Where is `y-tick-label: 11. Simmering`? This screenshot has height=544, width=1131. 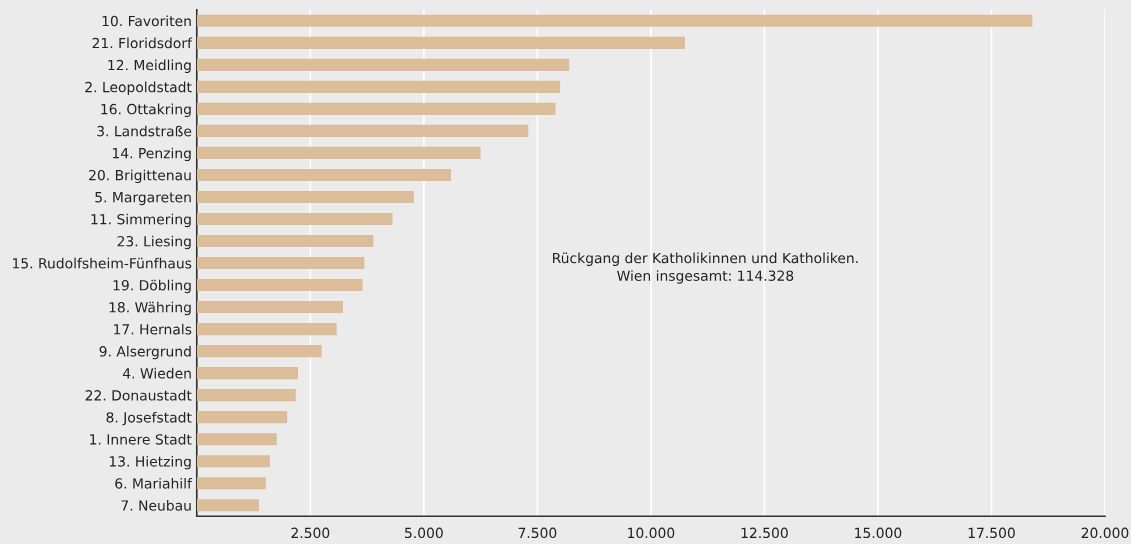
y-tick-label: 11. Simmering is located at coordinates (141, 220).